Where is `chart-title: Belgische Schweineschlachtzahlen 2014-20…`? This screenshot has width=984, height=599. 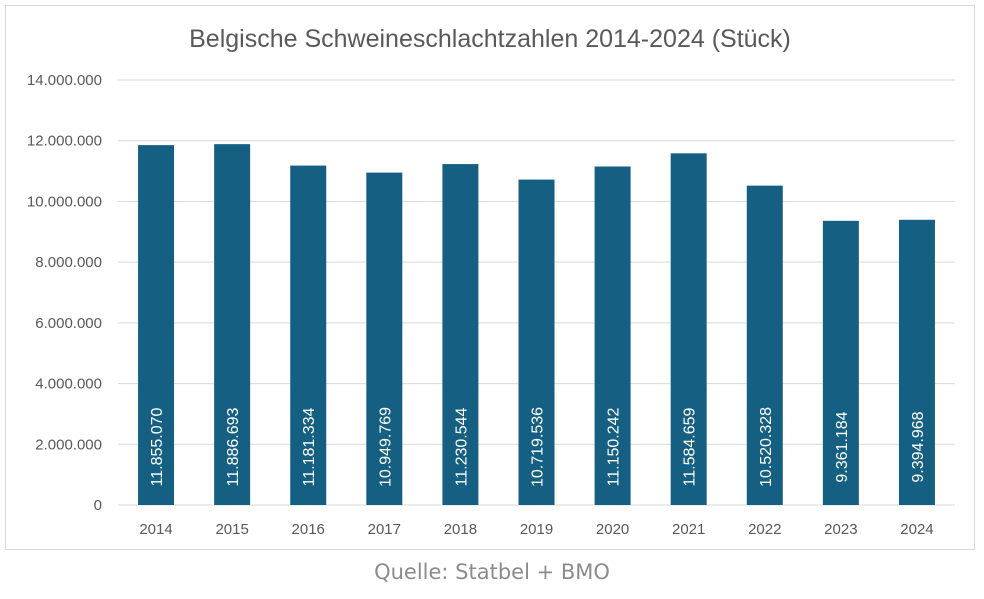 chart-title: Belgische Schweineschlachtzahlen 2014-20… is located at coordinates (490, 39).